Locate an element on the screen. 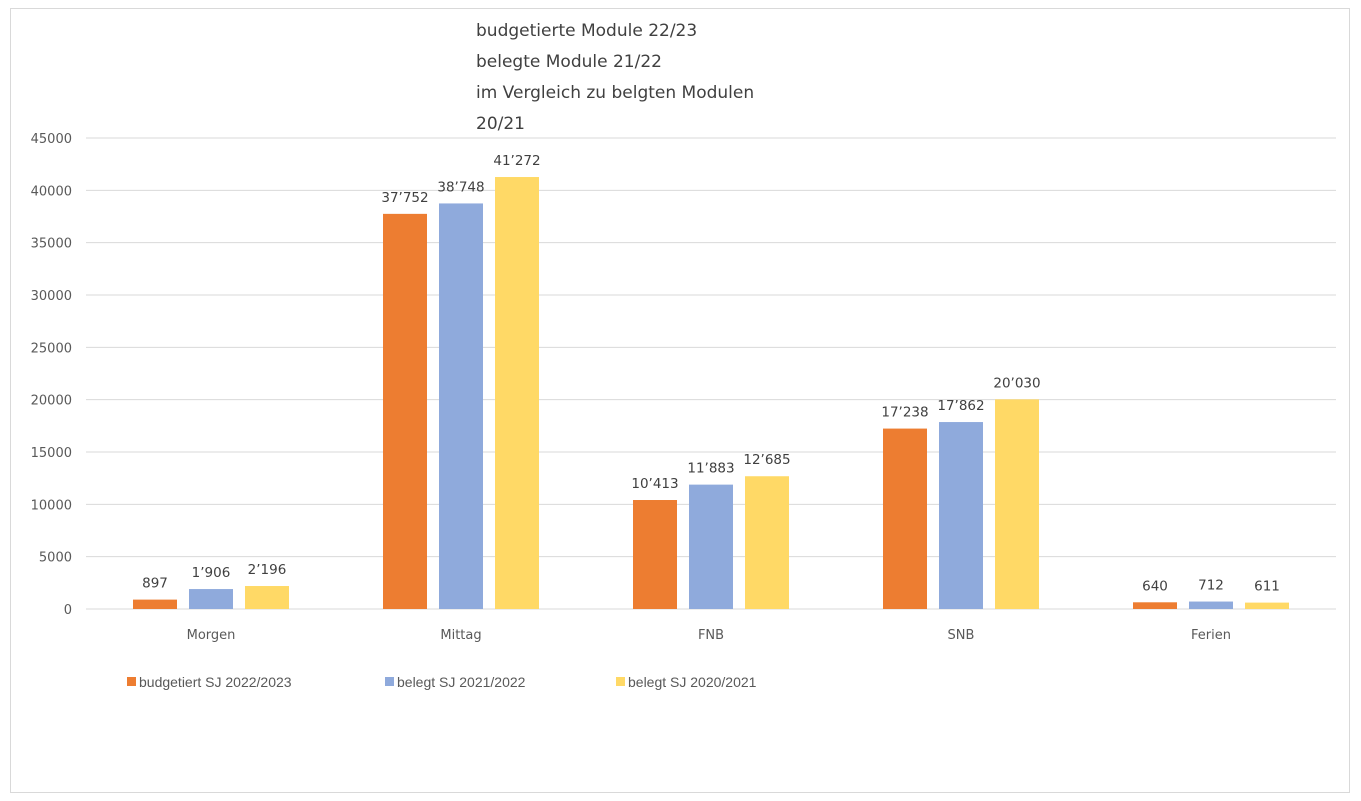 This screenshot has width=1361, height=801. data-label: 1’906 is located at coordinates (211, 573).